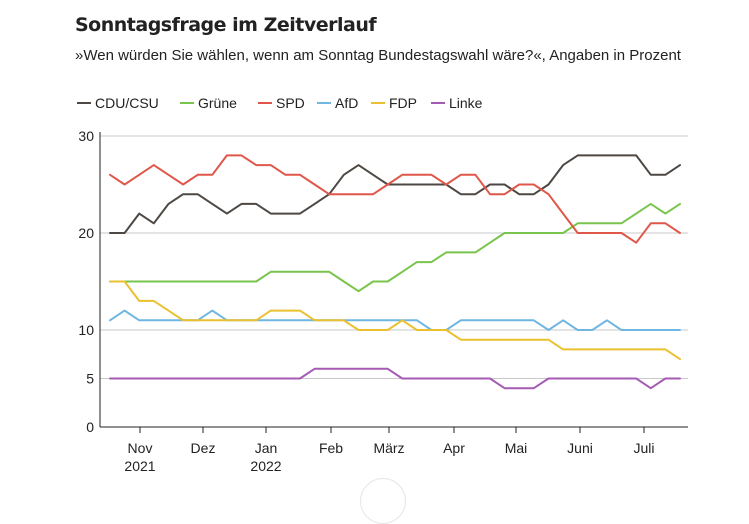  I want to click on x-tick-year-0: 2021, so click(139, 466).